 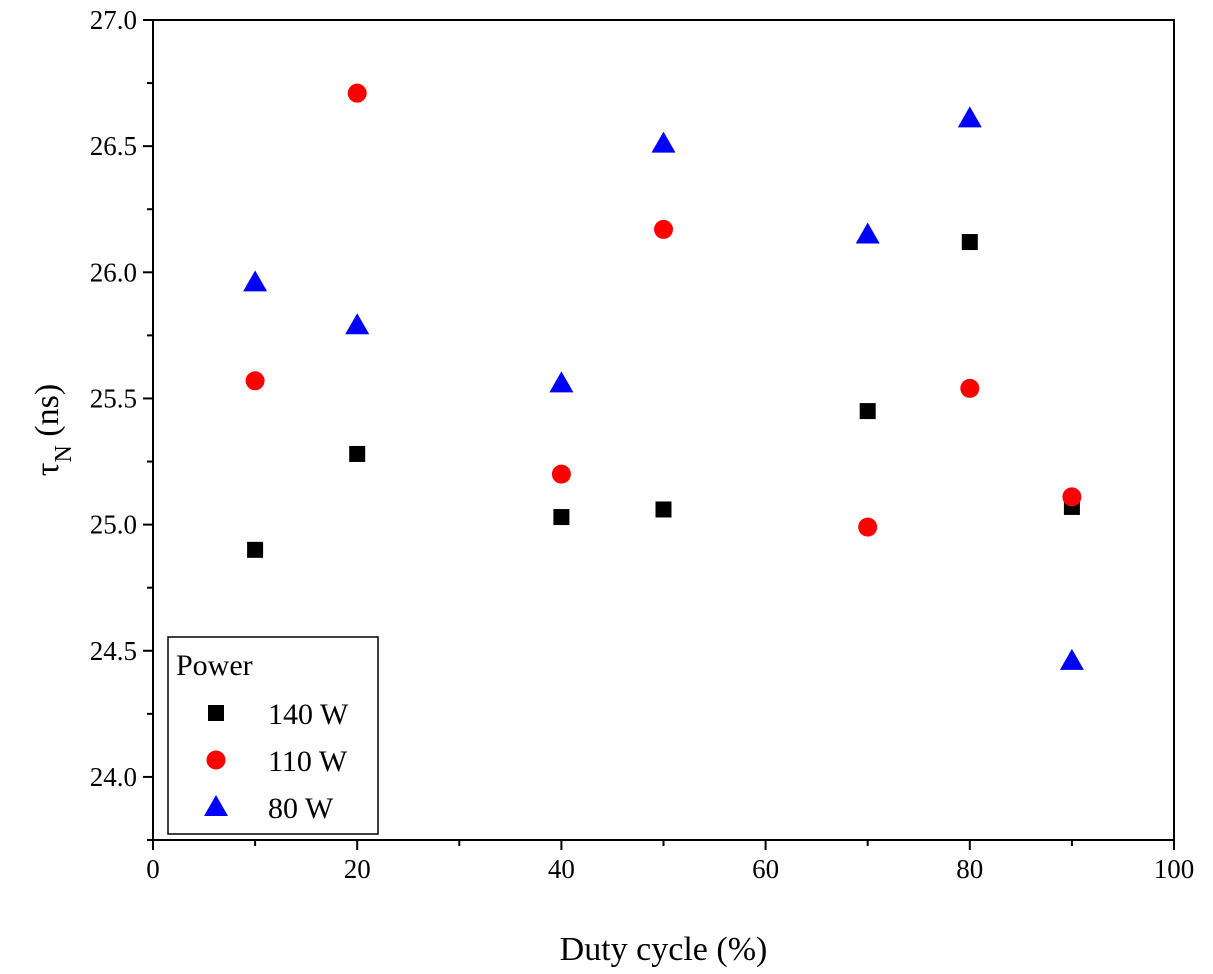 I want to click on legend-label: 80 W, so click(x=301, y=808).